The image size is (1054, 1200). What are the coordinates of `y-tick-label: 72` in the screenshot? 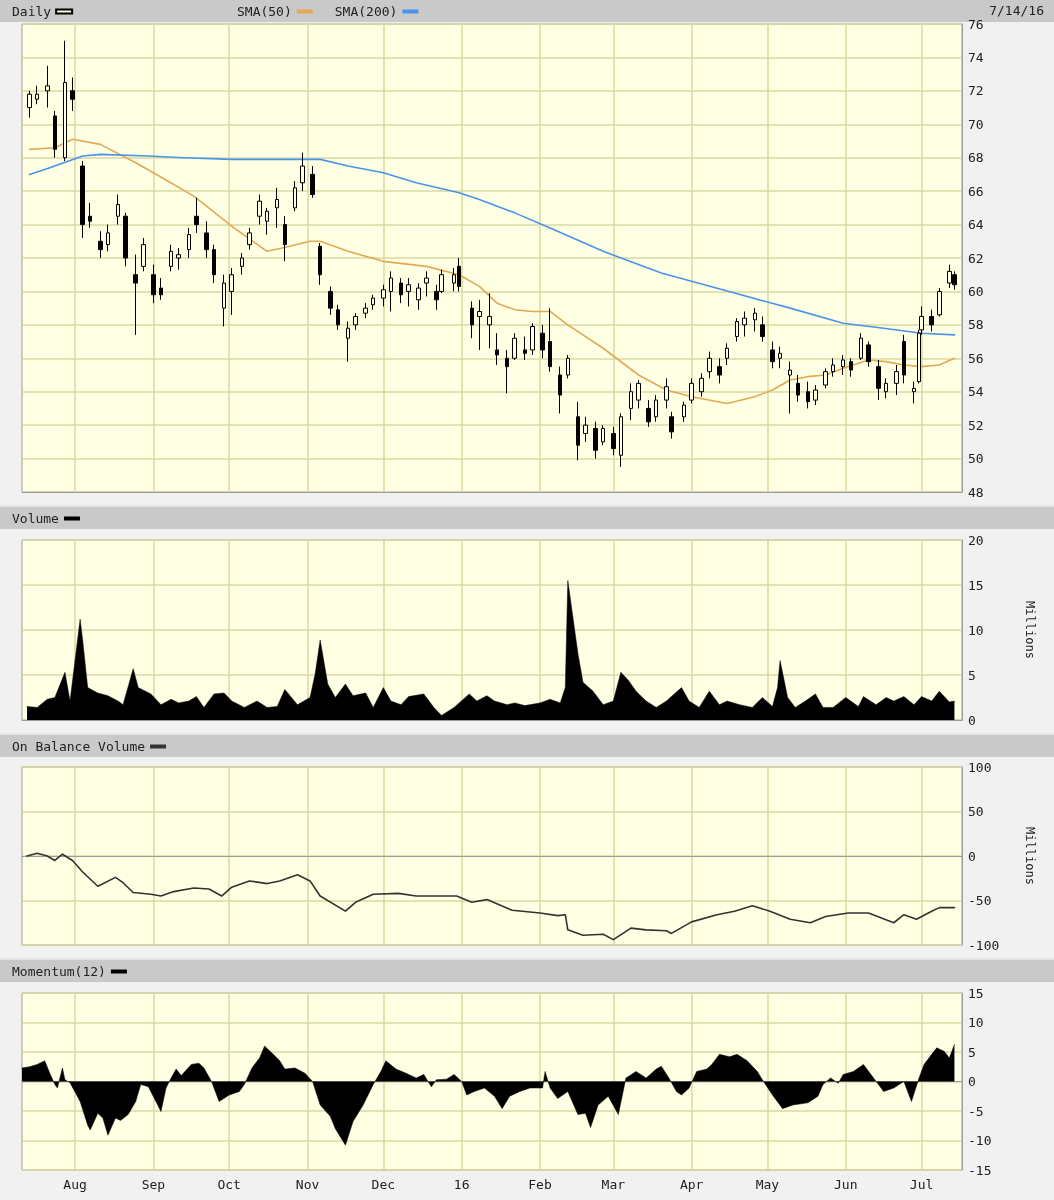 It's located at (976, 91).